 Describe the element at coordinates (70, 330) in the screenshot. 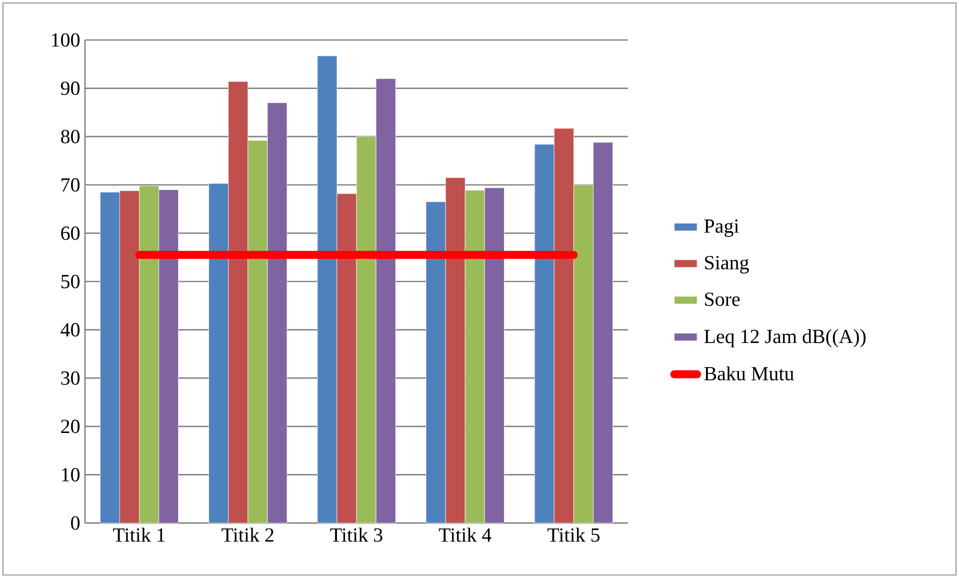

I see `y-tick-label: 40` at that location.